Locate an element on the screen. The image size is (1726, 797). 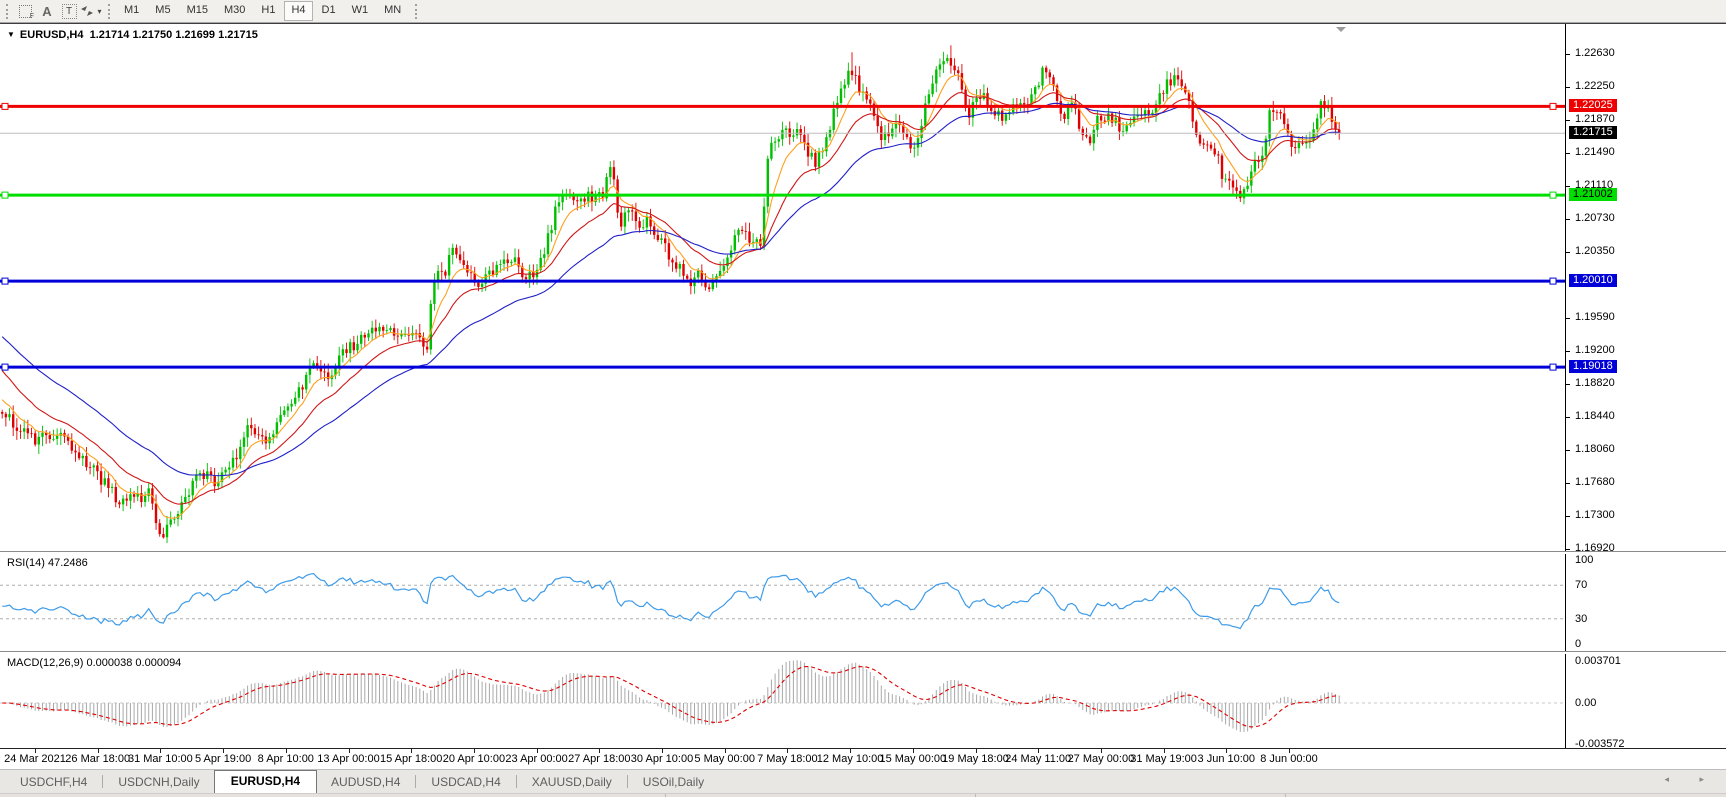
axis-label: 1.19590 is located at coordinates (1595, 316).